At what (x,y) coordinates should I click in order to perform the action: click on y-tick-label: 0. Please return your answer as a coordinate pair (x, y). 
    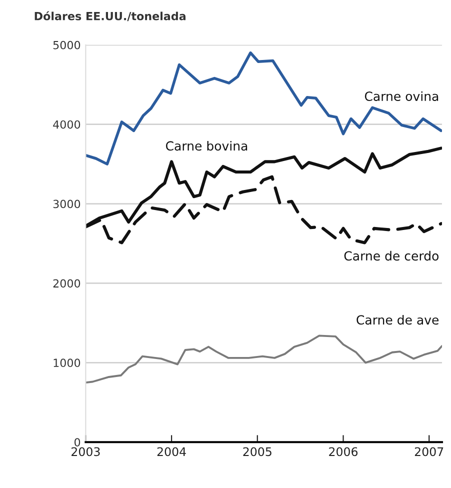
    Looking at the image, I should click on (77, 442).